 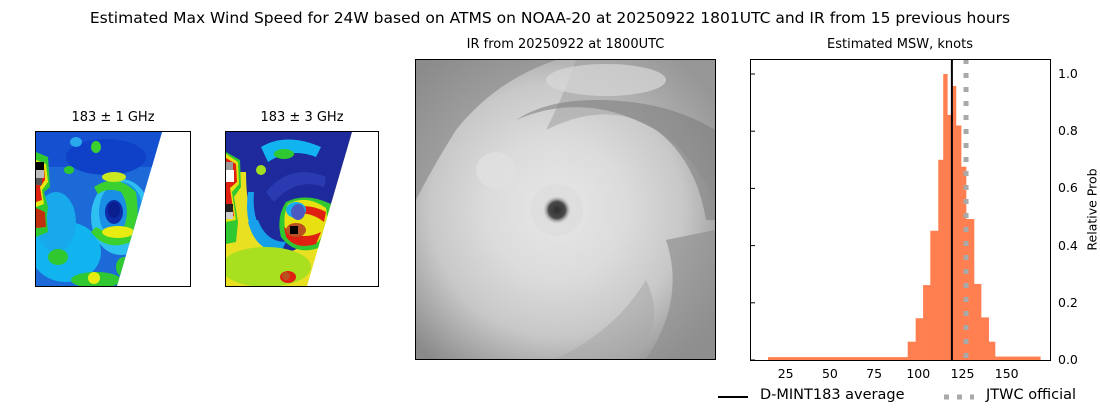 What do you see at coordinates (906, 397) in the screenshot?
I see `chart-legend: D-MINT183 average JTWC official` at bounding box center [906, 397].